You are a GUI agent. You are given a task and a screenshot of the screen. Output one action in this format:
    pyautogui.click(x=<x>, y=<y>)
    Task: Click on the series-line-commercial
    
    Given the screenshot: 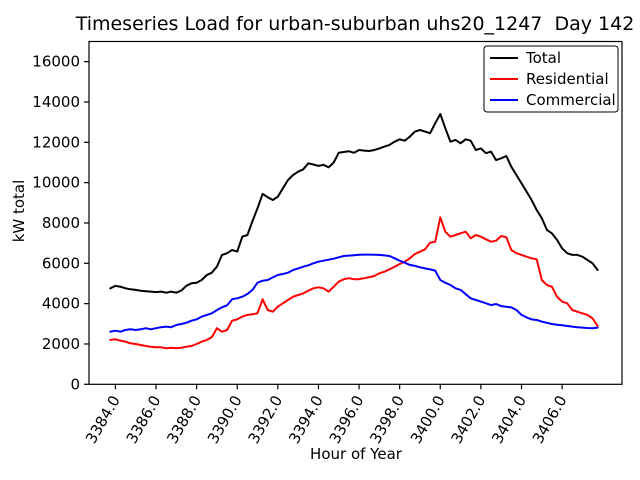 What is the action you would take?
    pyautogui.click(x=354, y=293)
    